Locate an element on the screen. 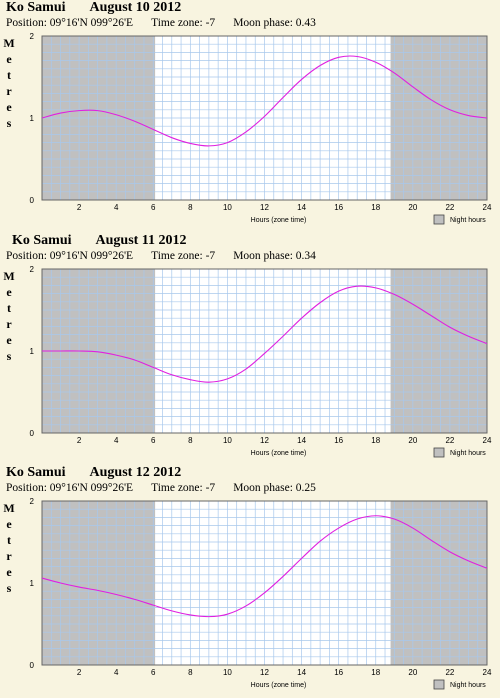 The image size is (500, 698). panel-title: Ko Samui August 11 2012 is located at coordinates (99, 241).